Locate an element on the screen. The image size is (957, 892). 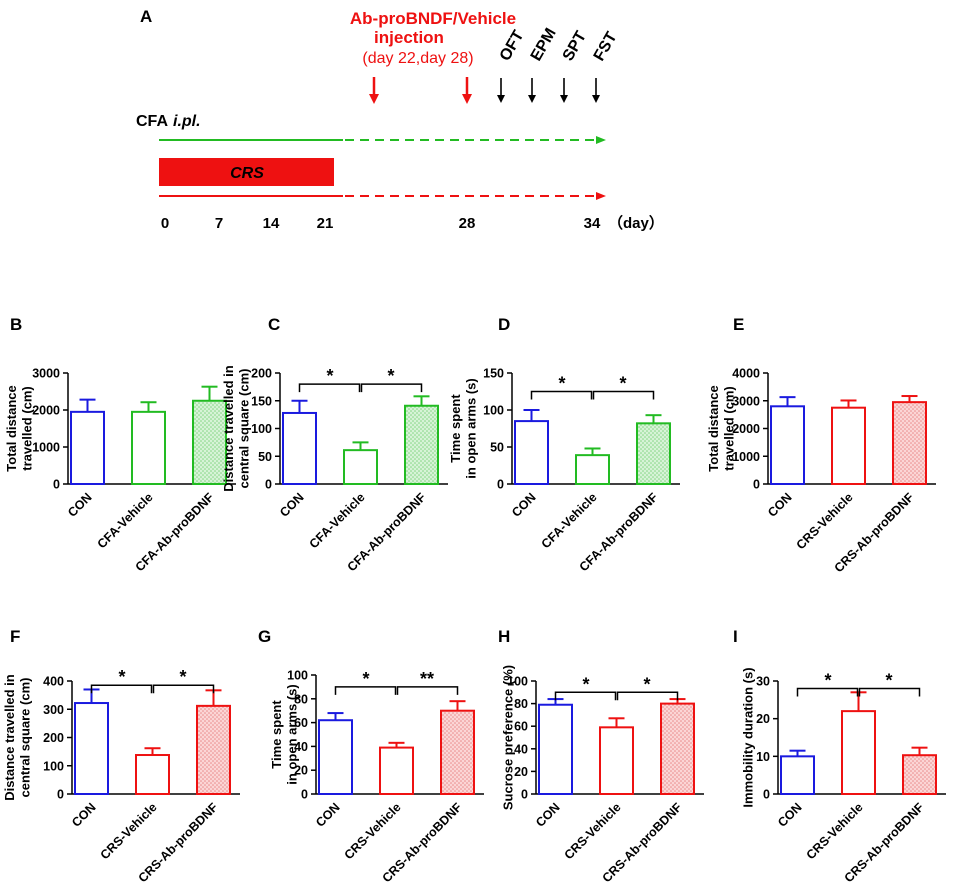
y-tick-label: 300 is located at coordinates (53, 710).